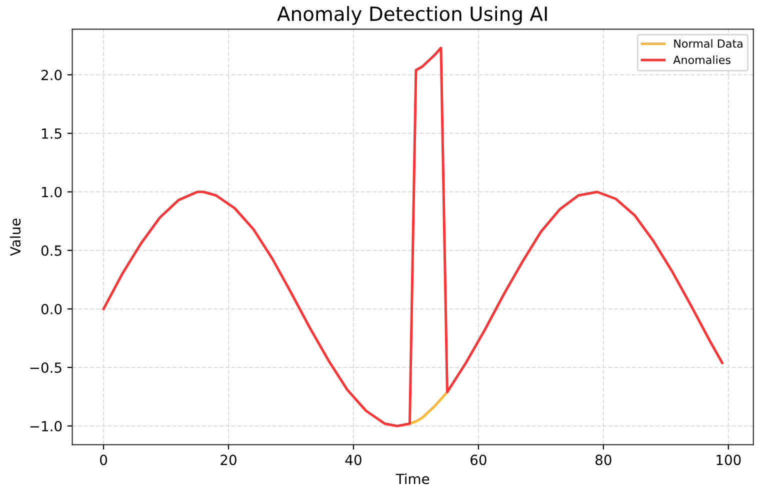 The height and width of the screenshot is (486, 761). Describe the element at coordinates (46, 426) in the screenshot. I see `y-tick-label: −1.0` at that location.